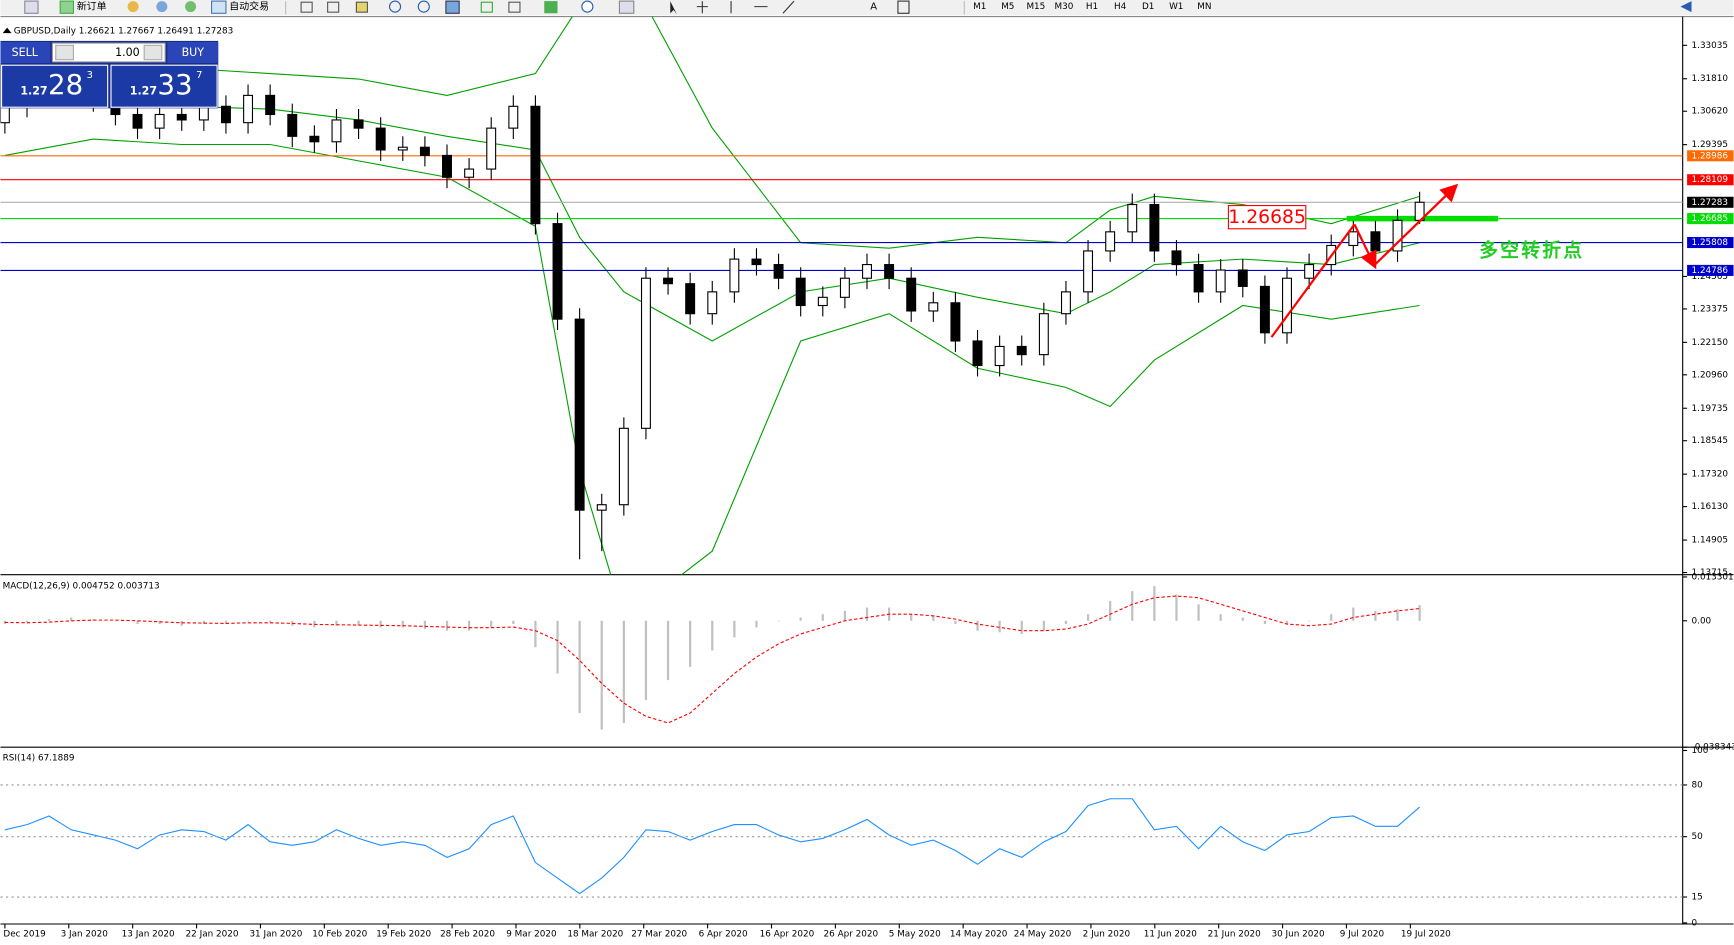  Describe the element at coordinates (66, 7) in the screenshot. I see `new-order-icon` at that location.